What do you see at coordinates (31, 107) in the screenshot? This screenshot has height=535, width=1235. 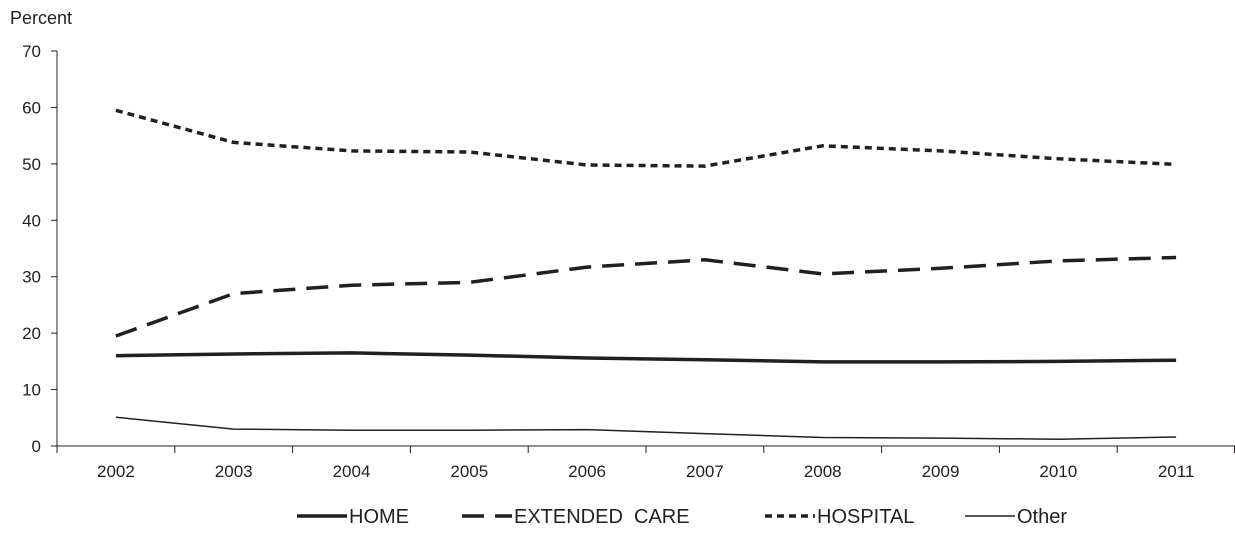 I see `y-tick-label: 60` at bounding box center [31, 107].